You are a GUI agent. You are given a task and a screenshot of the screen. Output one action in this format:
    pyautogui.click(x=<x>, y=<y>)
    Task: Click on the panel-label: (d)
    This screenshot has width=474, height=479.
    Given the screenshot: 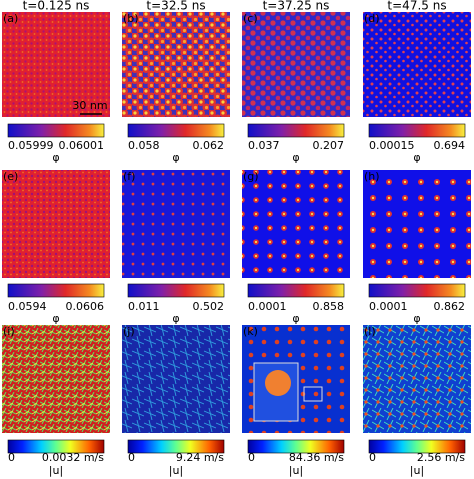 What is the action you would take?
    pyautogui.click(x=372, y=18)
    